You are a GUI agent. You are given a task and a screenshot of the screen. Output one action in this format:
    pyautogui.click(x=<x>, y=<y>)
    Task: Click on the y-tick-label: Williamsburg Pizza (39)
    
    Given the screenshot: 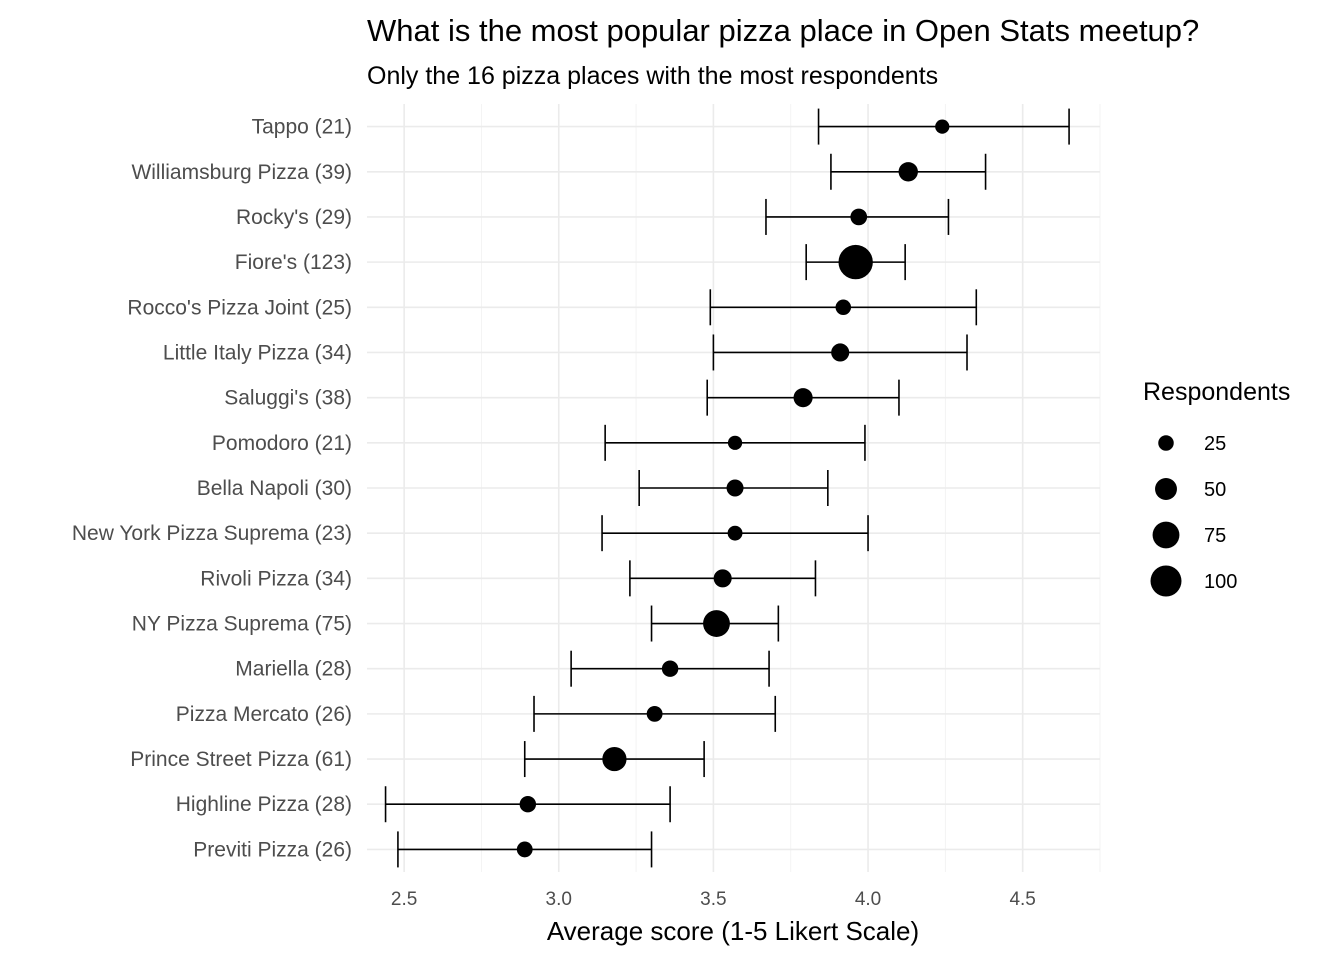 What is the action you would take?
    pyautogui.click(x=241, y=172)
    